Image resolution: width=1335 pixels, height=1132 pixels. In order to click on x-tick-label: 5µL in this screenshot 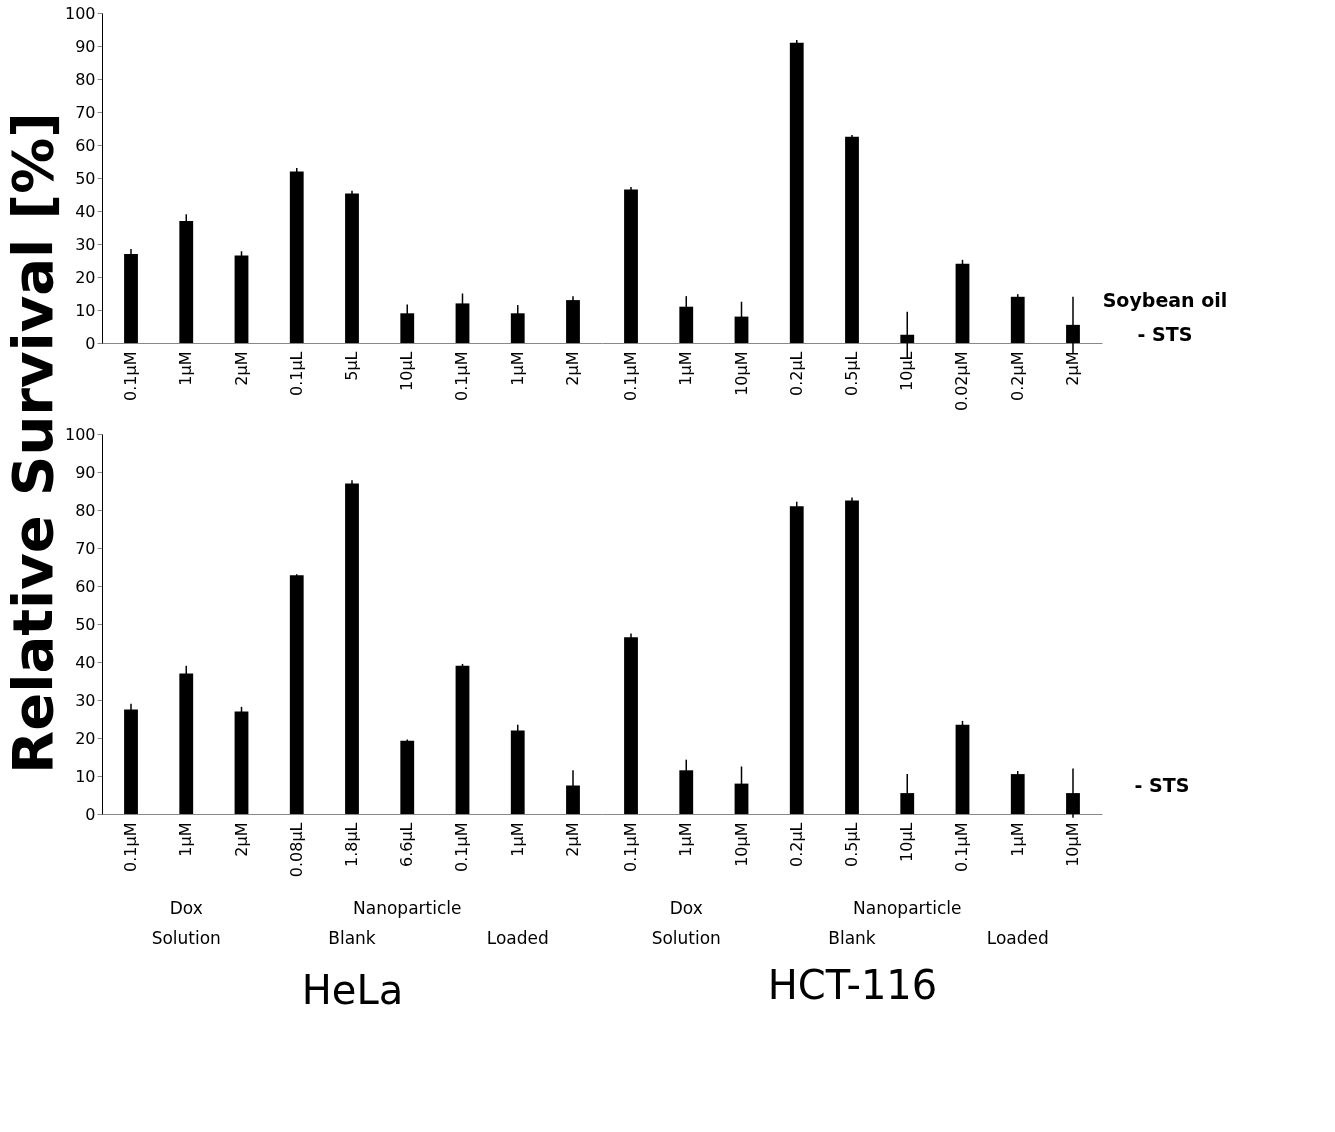, I will do `click(351, 366)`.